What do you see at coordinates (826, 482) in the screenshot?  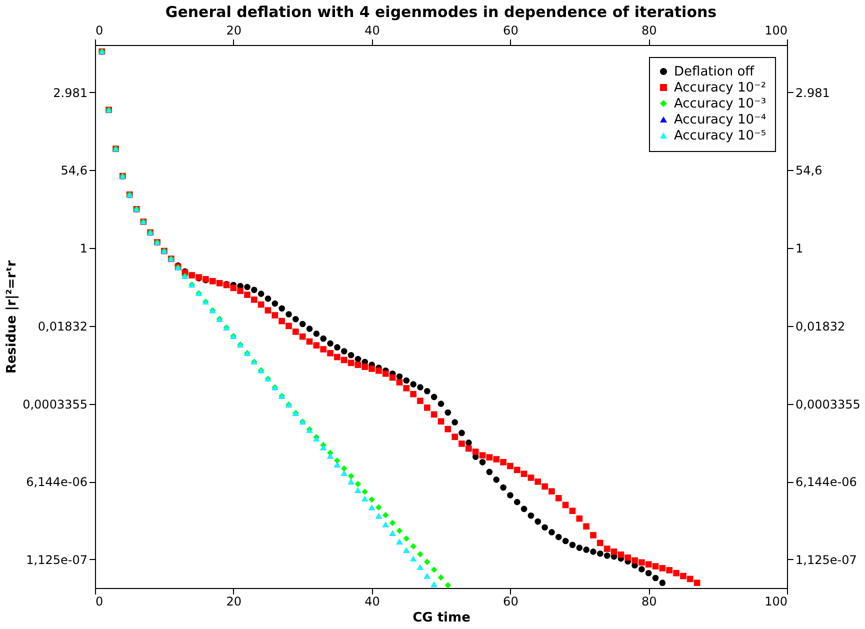 I see `text: 6,144e-06` at bounding box center [826, 482].